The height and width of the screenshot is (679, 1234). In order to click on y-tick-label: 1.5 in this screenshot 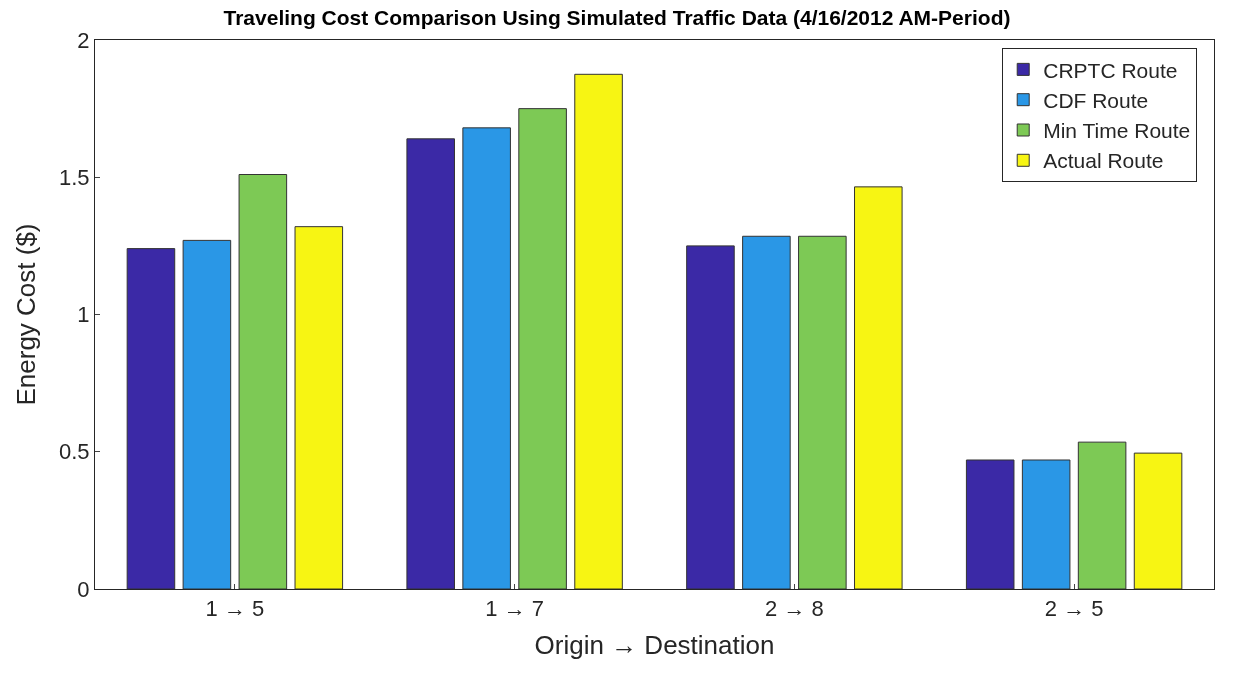, I will do `click(74, 177)`.